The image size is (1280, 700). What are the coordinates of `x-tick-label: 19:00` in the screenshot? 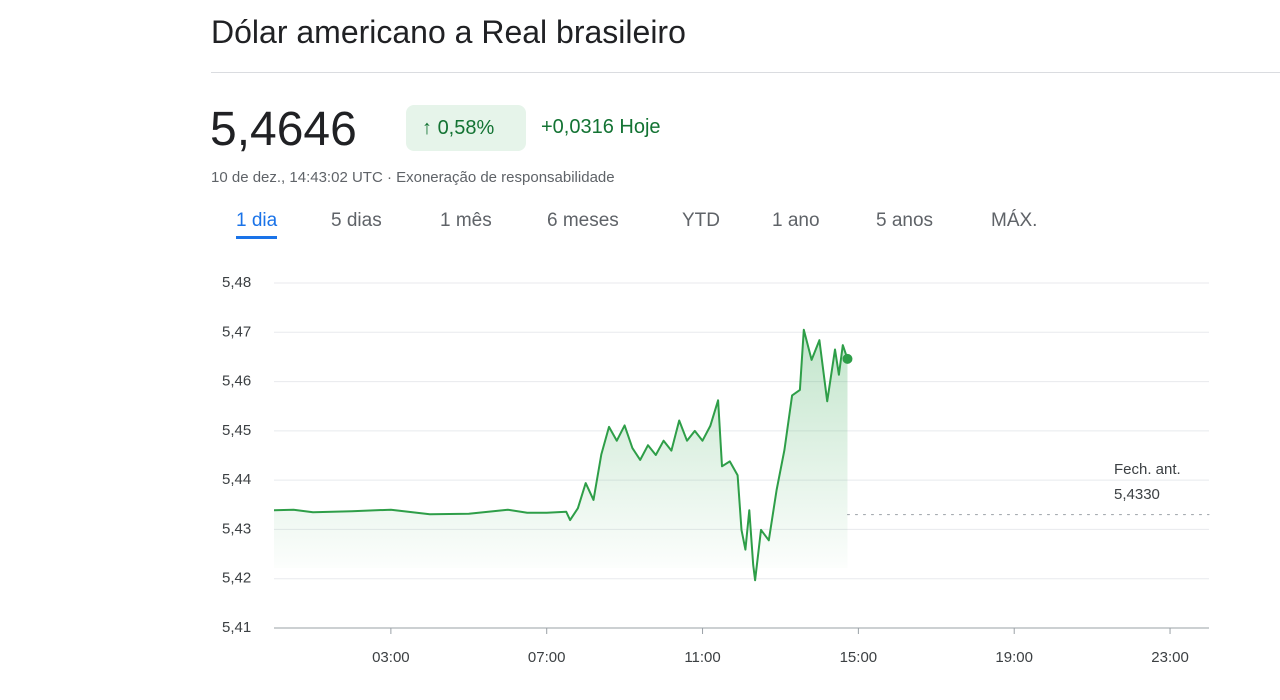 It's located at (1014, 657).